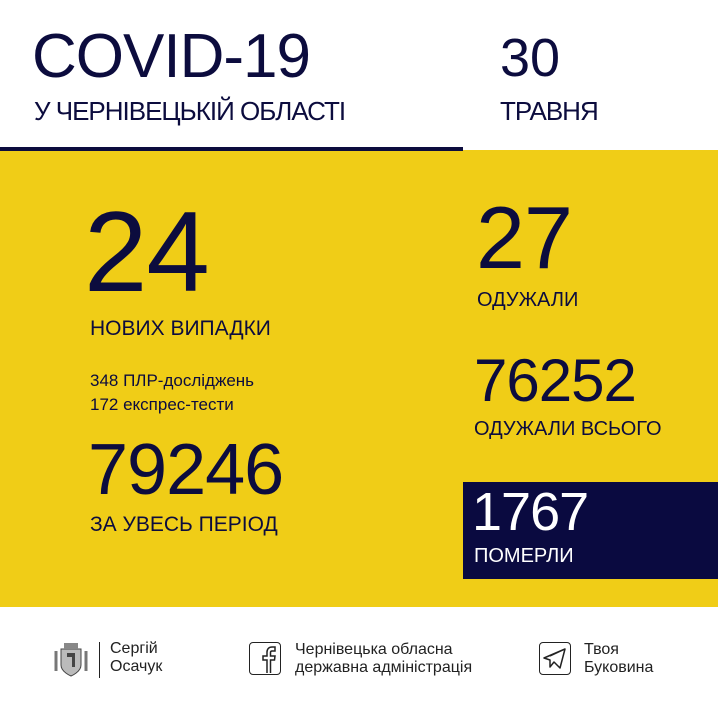 The image size is (718, 718). Describe the element at coordinates (374, 649) in the screenshot. I see `facebook-line1: Чернівецька обласна` at that location.